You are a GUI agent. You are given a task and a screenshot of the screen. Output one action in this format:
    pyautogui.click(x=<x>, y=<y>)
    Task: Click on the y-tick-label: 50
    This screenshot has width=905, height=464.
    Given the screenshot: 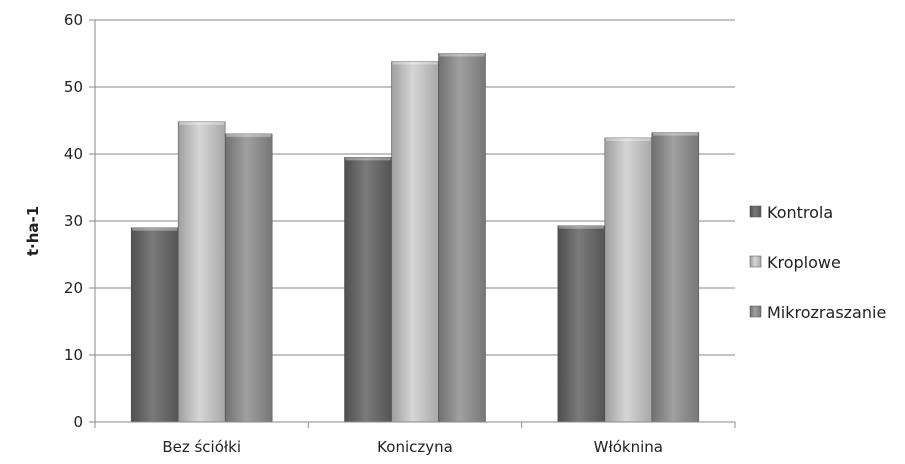 What is the action you would take?
    pyautogui.click(x=73, y=87)
    